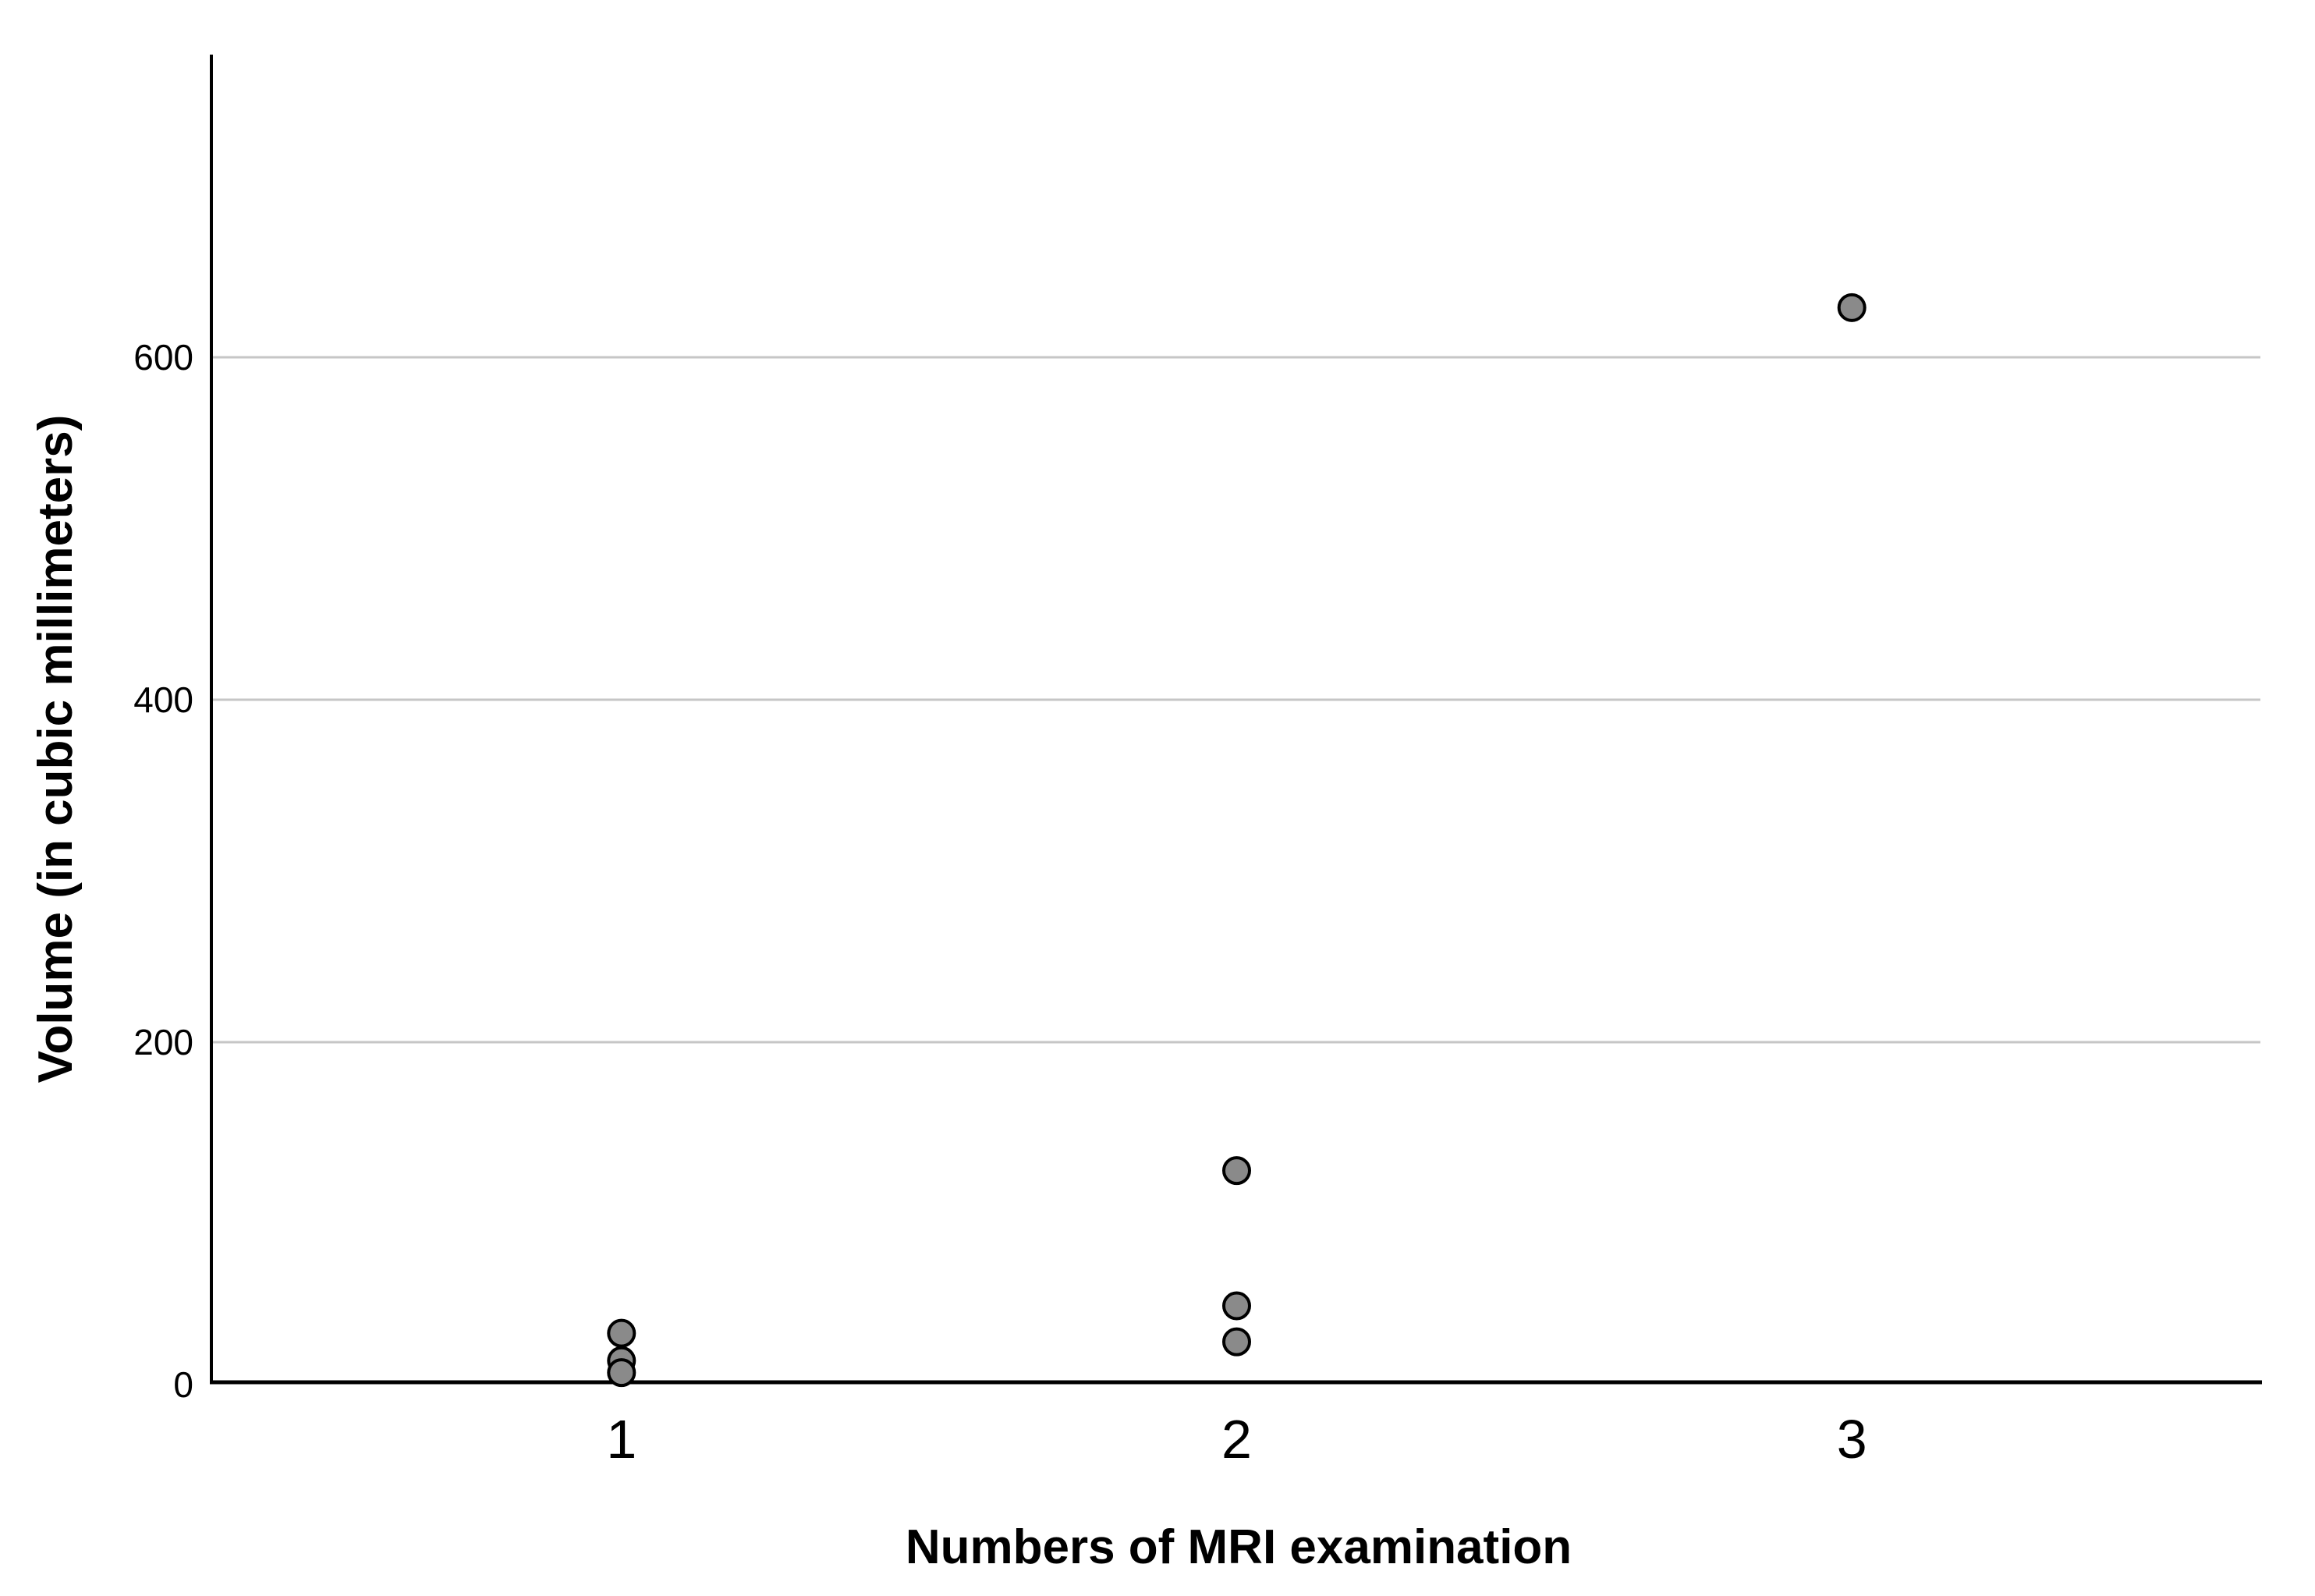 The width and height of the screenshot is (2315, 1596). What do you see at coordinates (1236, 1439) in the screenshot?
I see `x-tick-label-2: 2` at bounding box center [1236, 1439].